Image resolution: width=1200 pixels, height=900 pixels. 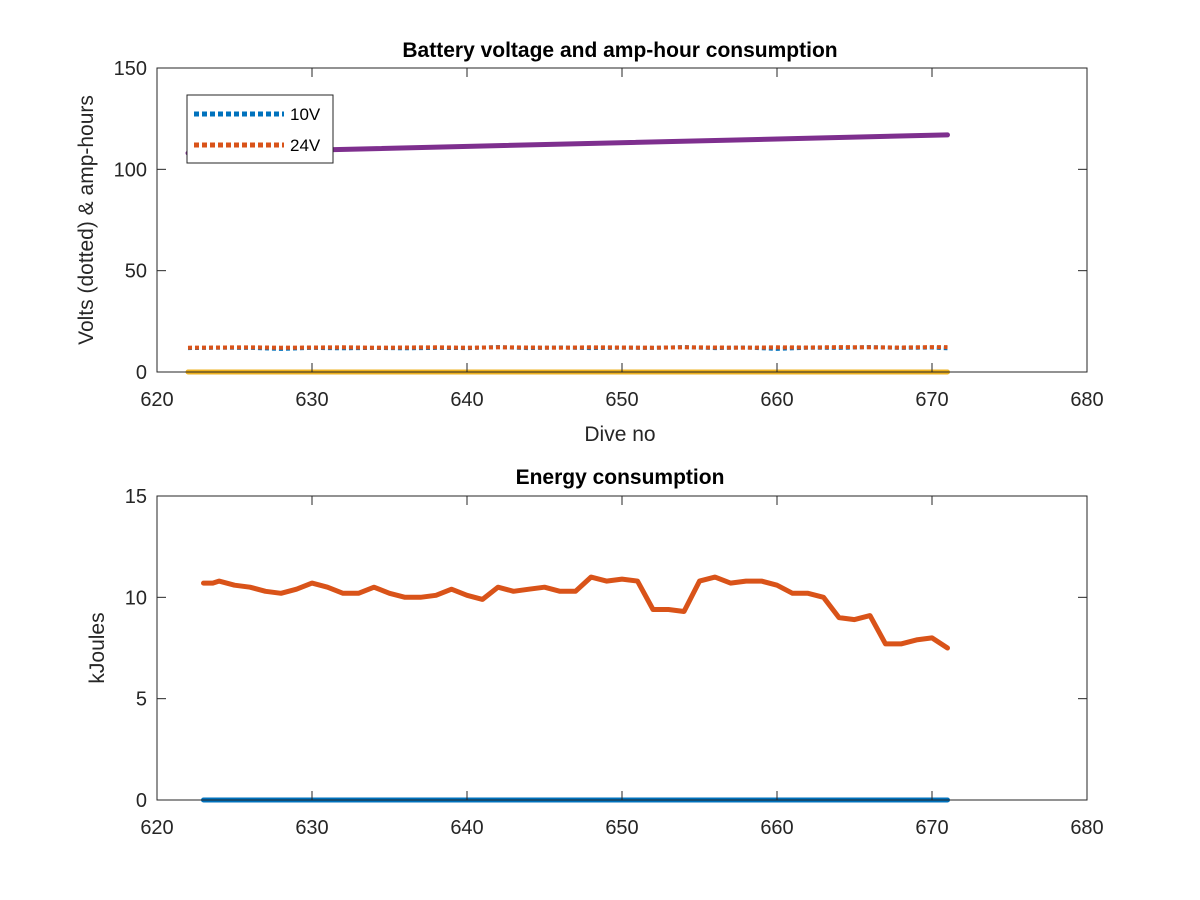 What do you see at coordinates (141, 373) in the screenshot?
I see `voltage-chart-ytick-label: 0` at bounding box center [141, 373].